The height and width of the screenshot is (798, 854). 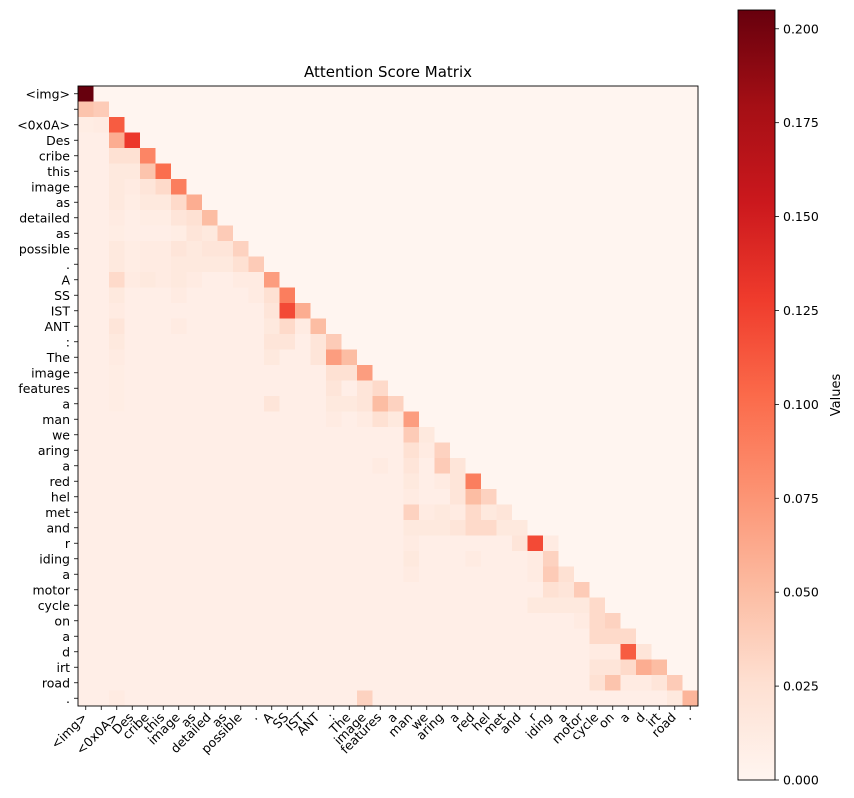 What do you see at coordinates (63, 202) in the screenshot?
I see `y-tick-label: as` at bounding box center [63, 202].